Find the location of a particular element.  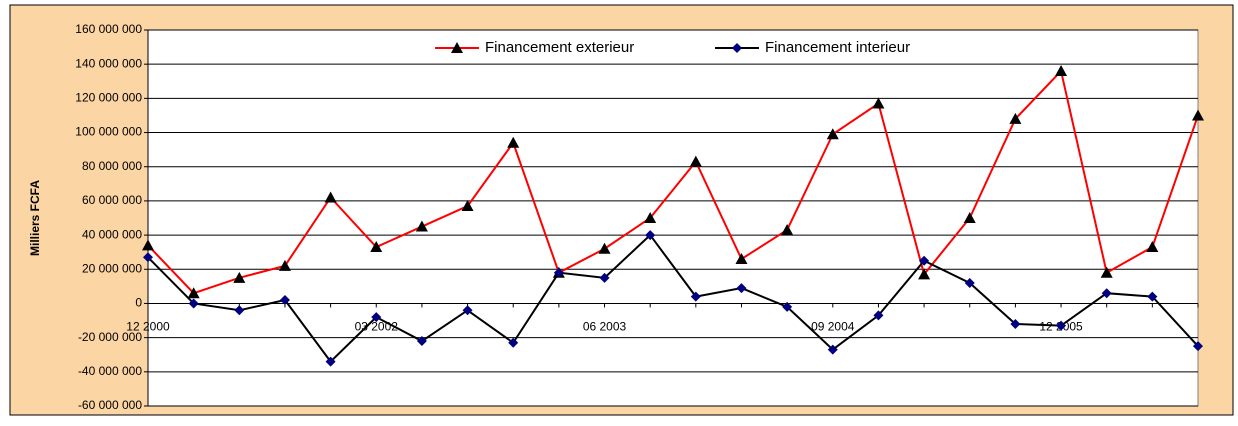

y-tick-label: 160 000 000 is located at coordinates (108, 29).